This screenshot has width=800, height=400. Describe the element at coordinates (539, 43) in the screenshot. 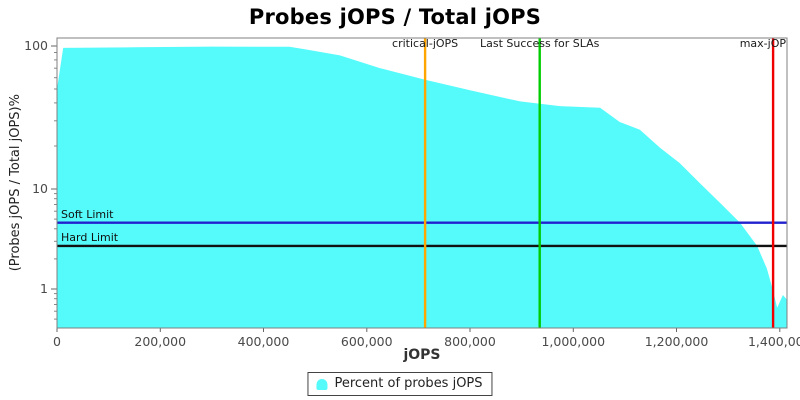

I see `last-success-slas-label: Last Success for SLAs` at that location.